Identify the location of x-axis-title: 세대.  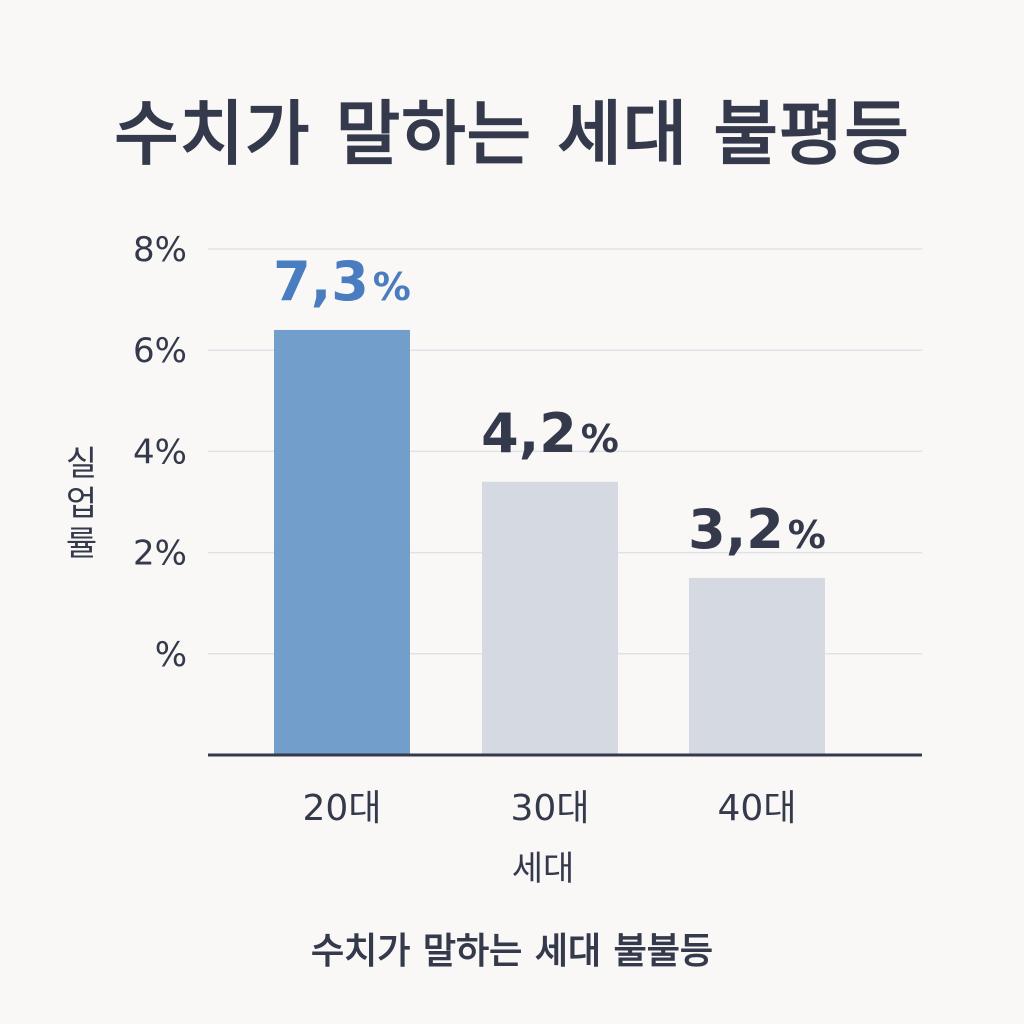
(543, 869).